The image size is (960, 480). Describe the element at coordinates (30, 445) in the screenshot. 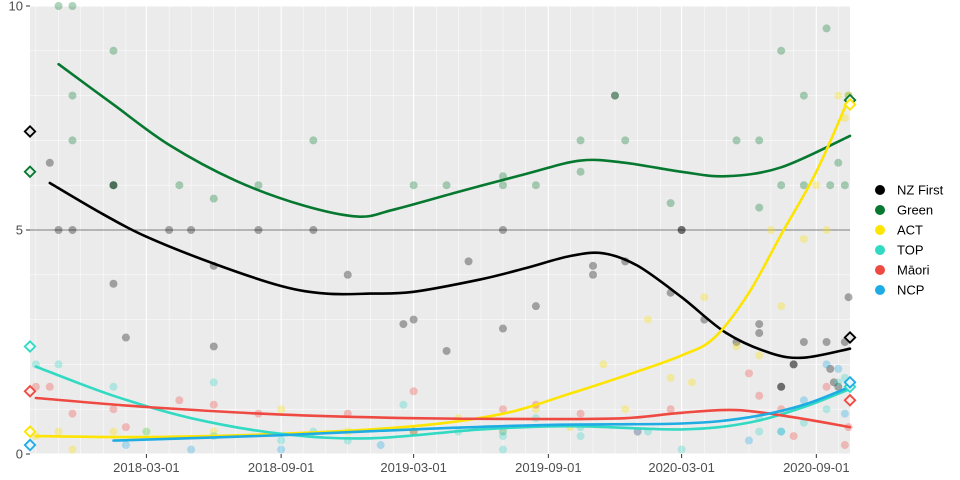

I see `start-marker-ncp` at that location.